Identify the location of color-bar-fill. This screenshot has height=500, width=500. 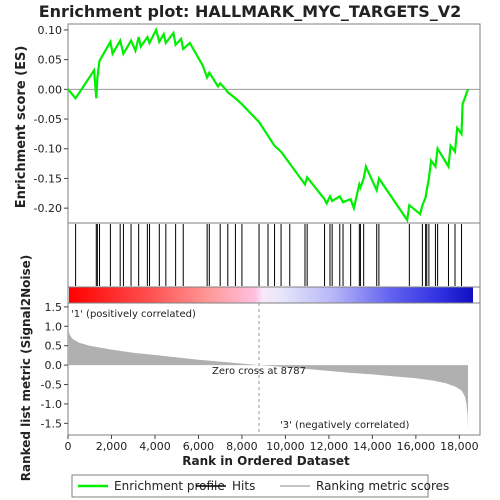
(271, 295).